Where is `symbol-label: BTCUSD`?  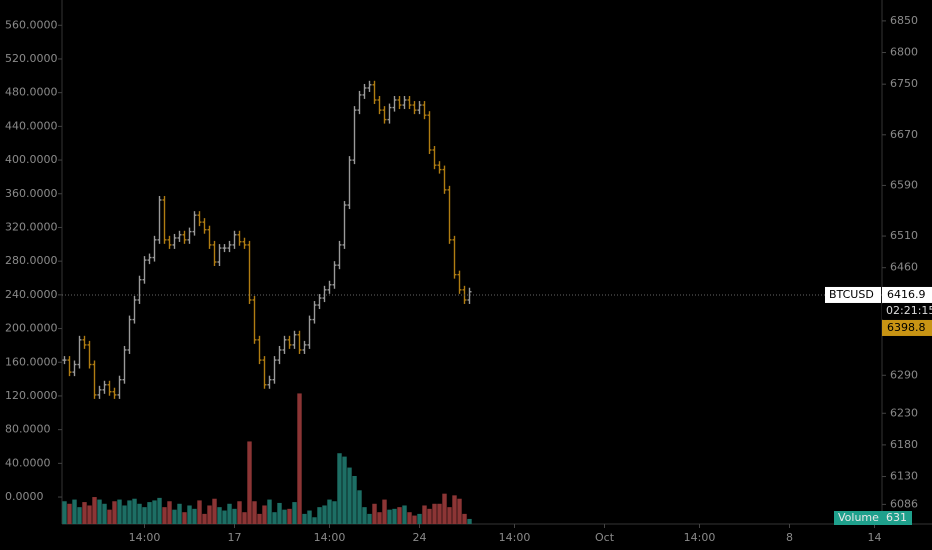 symbol-label: BTCUSD is located at coordinates (851, 294).